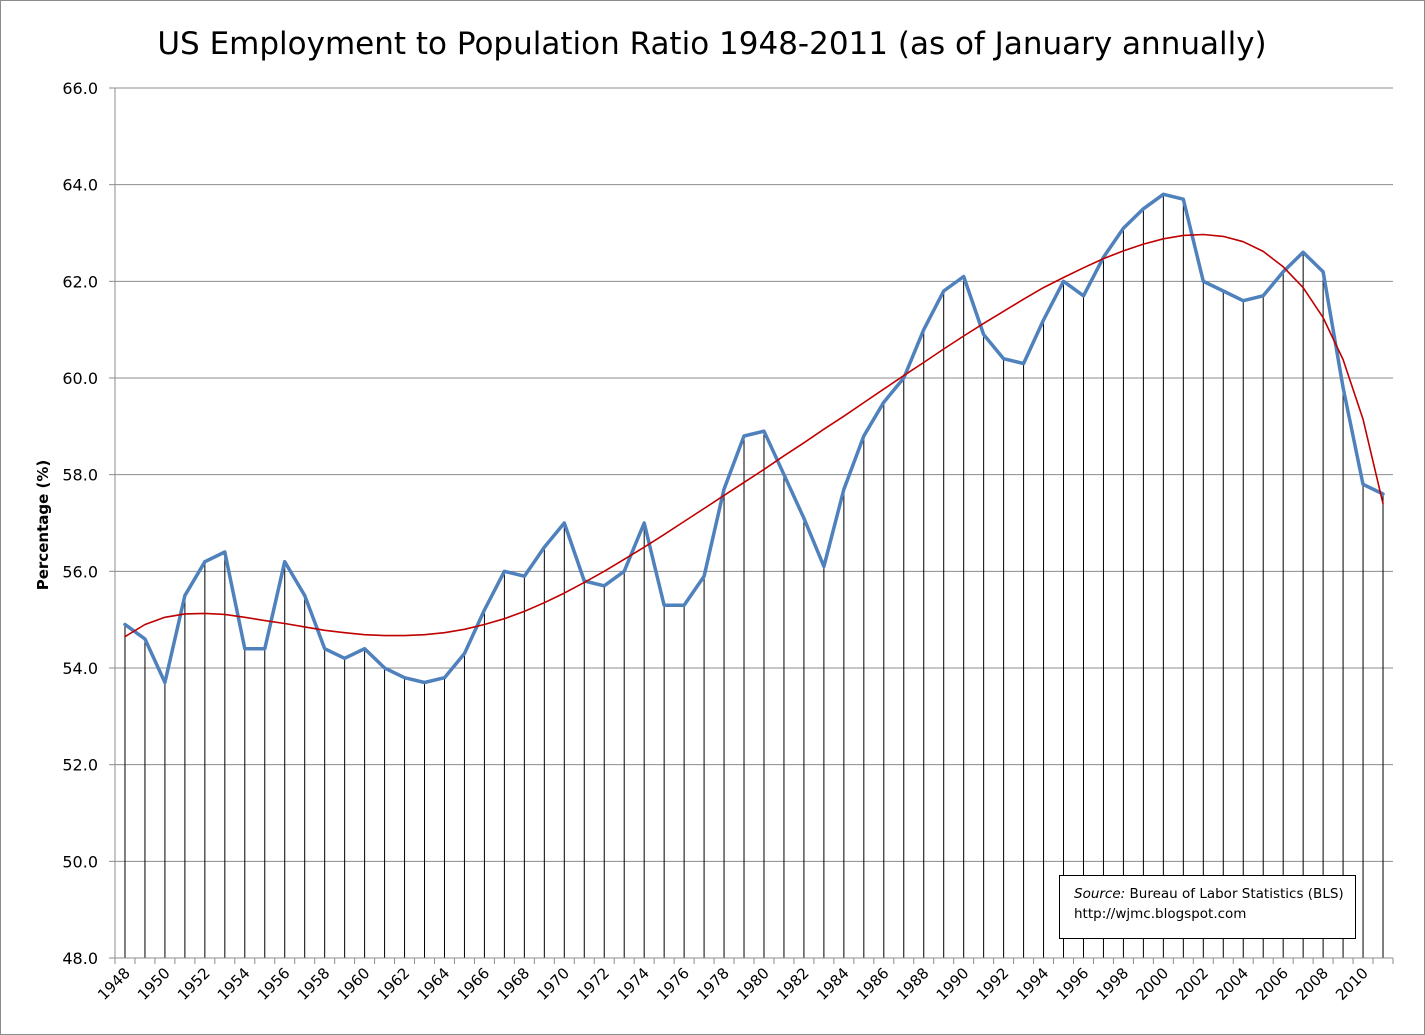  Describe the element at coordinates (1272, 984) in the screenshot. I see `x-tick-label: 2006` at that location.